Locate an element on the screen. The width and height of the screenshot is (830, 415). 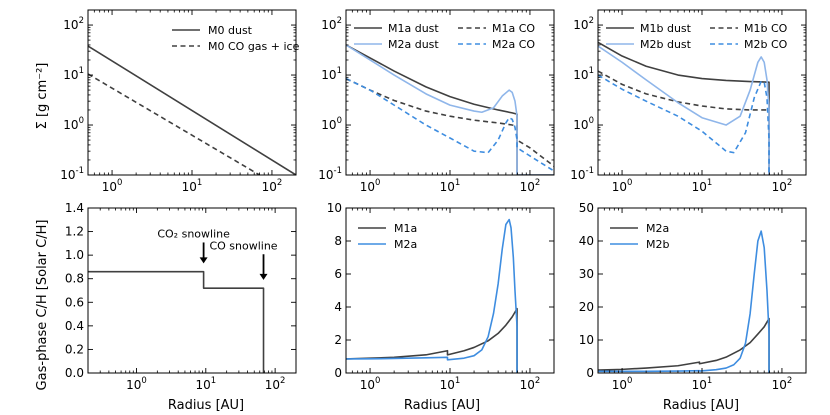
series-line-m2a-co is located at coordinates (450, 124).